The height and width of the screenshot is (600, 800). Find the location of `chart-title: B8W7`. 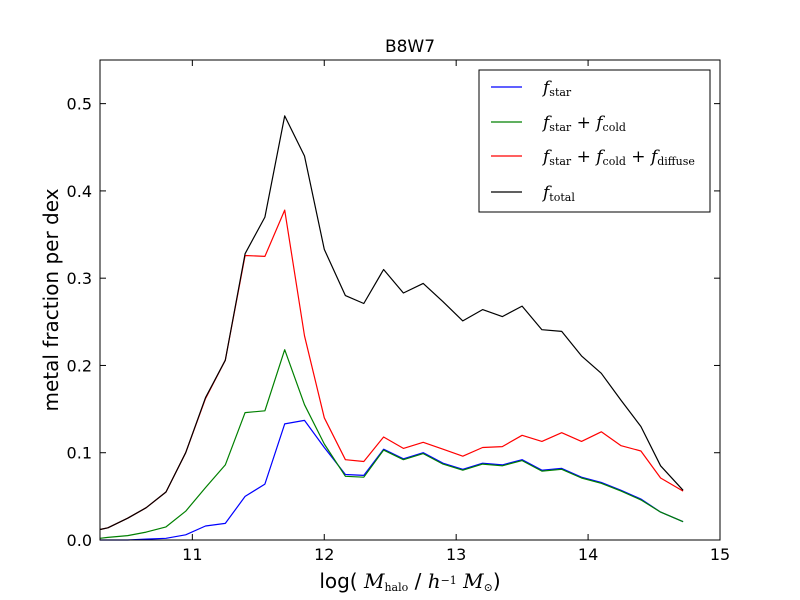

chart-title: B8W7 is located at coordinates (410, 47).